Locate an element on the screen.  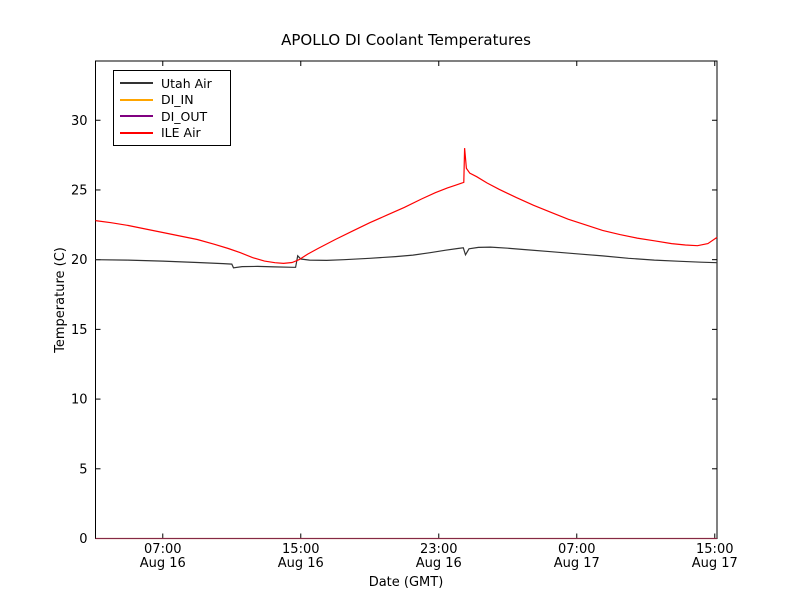
legend-label: DI_OUT is located at coordinates (184, 116).